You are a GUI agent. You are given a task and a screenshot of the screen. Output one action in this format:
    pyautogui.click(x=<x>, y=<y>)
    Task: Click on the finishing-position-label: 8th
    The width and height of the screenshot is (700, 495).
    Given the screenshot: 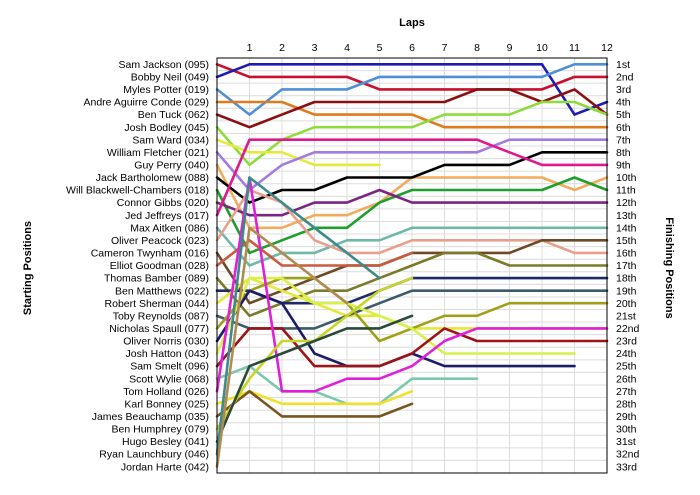 What is the action you would take?
    pyautogui.click(x=623, y=153)
    